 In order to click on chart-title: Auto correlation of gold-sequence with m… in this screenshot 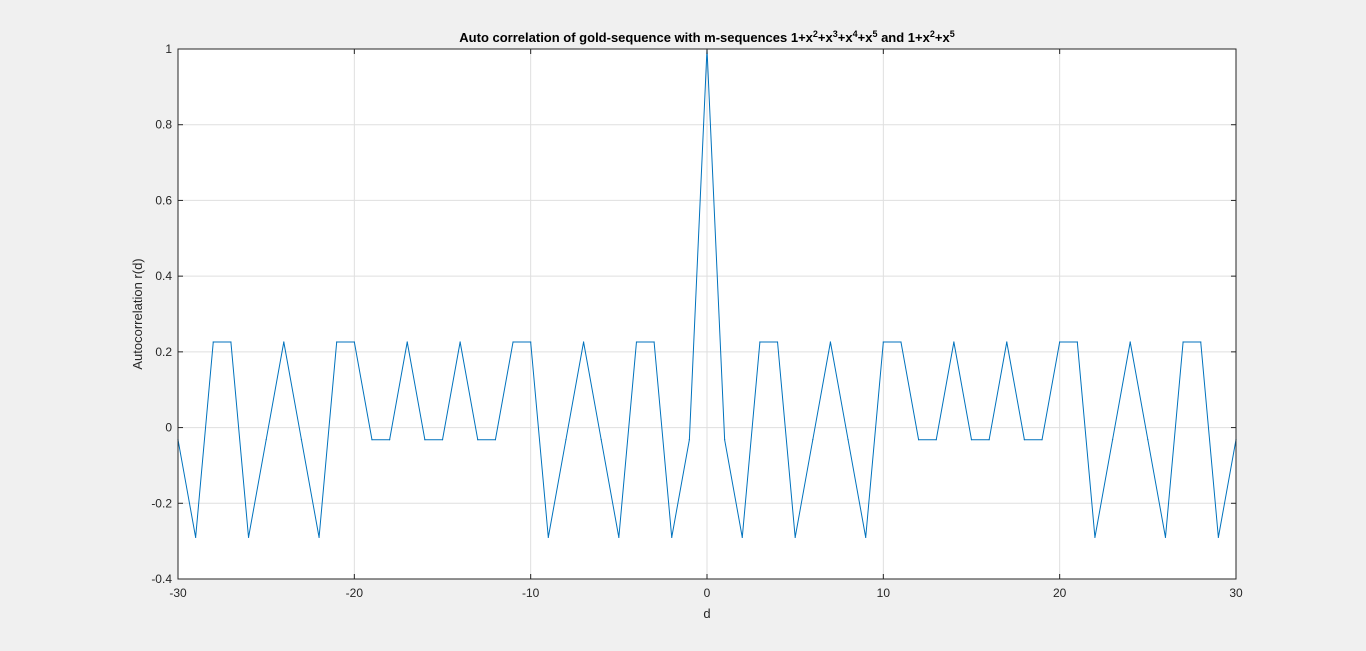, I will do `click(706, 37)`.